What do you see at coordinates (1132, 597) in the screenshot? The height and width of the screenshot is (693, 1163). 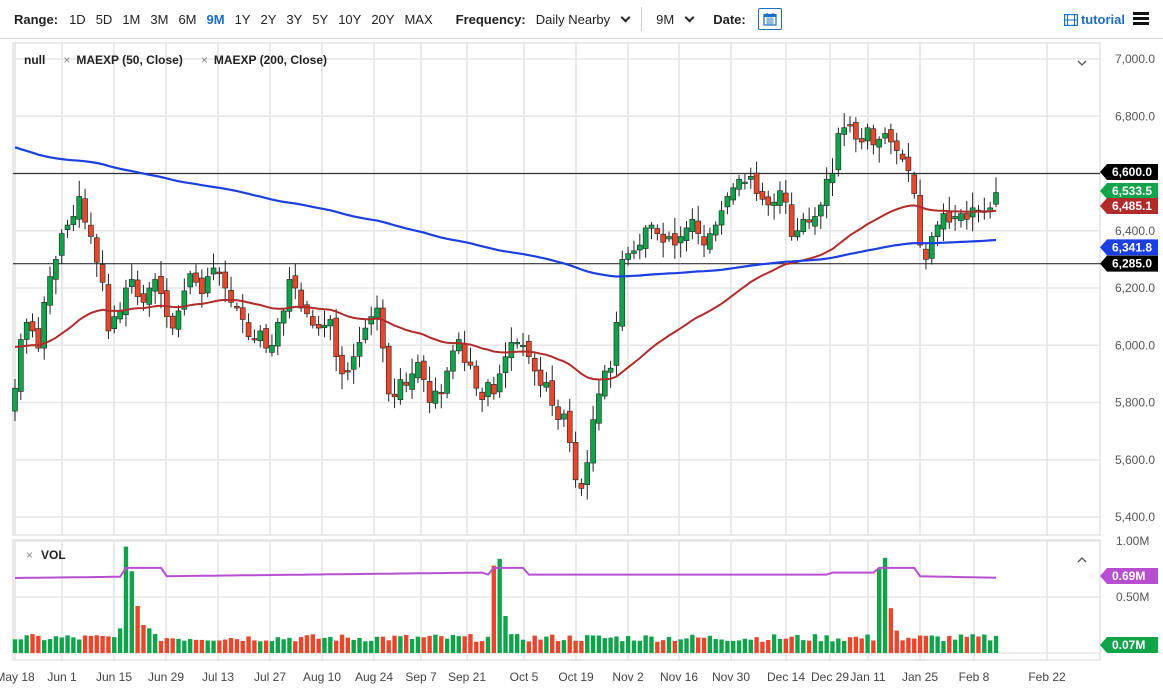 I see `volume-axis-label: 0.50M` at bounding box center [1132, 597].